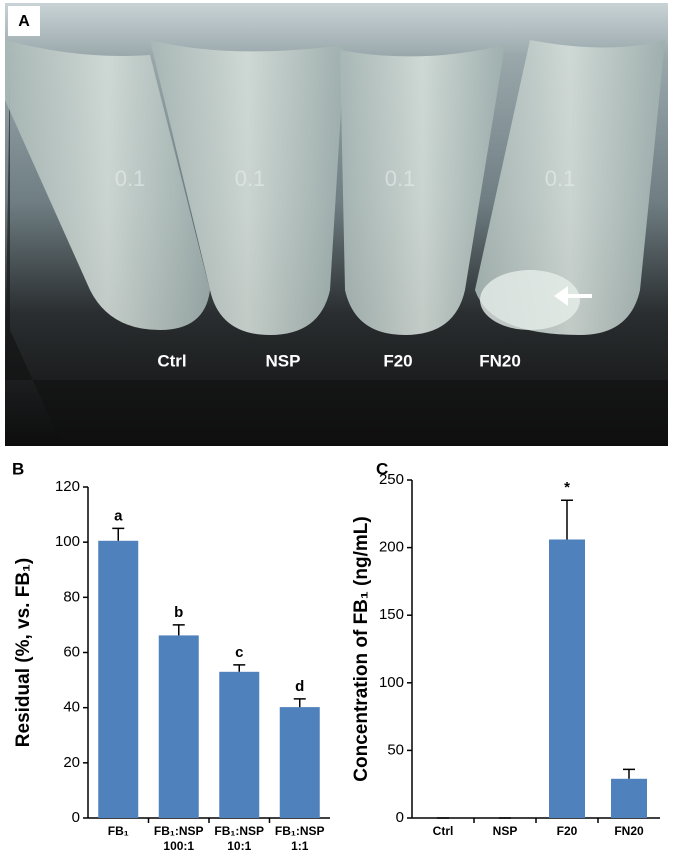 This screenshot has width=673, height=862. What do you see at coordinates (18, 468) in the screenshot?
I see `panel-label: B` at bounding box center [18, 468].